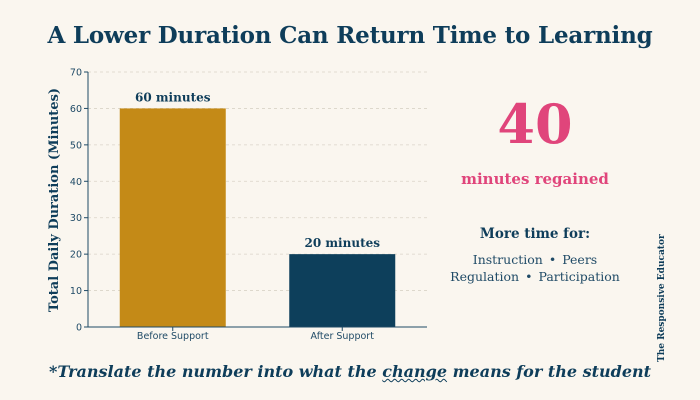 The image size is (700, 400). What do you see at coordinates (343, 336) in the screenshot?
I see `x-tick-label: After Support` at bounding box center [343, 336].